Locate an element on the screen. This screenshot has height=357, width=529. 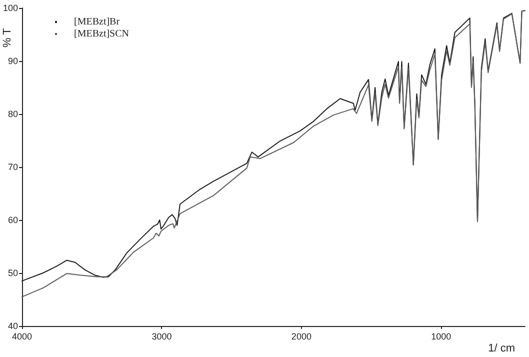
y-axis-title: % T is located at coordinates (8, 38).